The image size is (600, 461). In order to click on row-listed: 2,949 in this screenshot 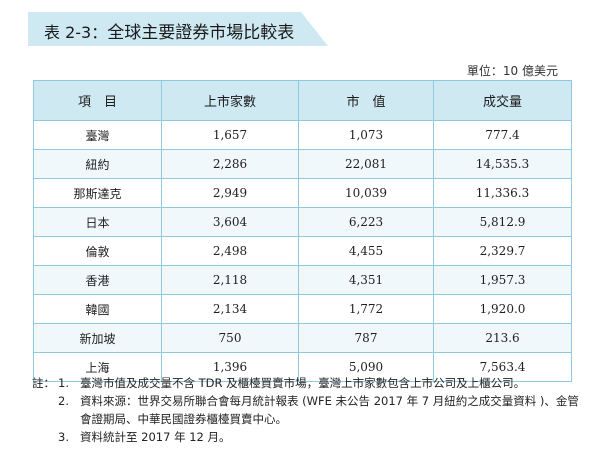, I will do `click(230, 193)`.